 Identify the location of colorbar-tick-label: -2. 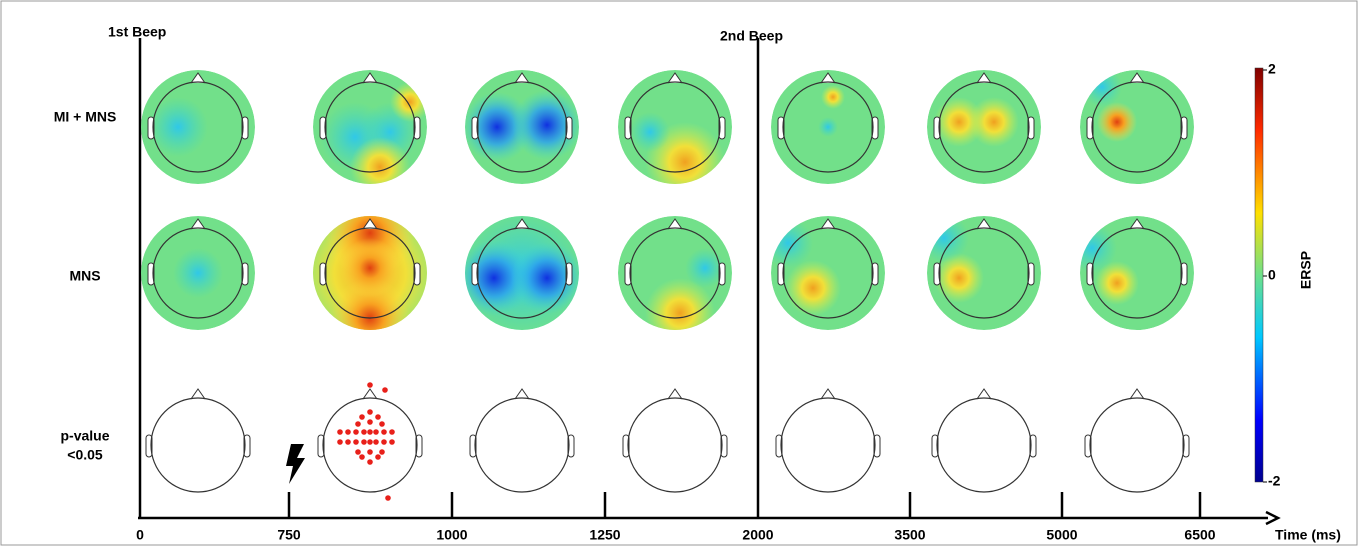
(1274, 481).